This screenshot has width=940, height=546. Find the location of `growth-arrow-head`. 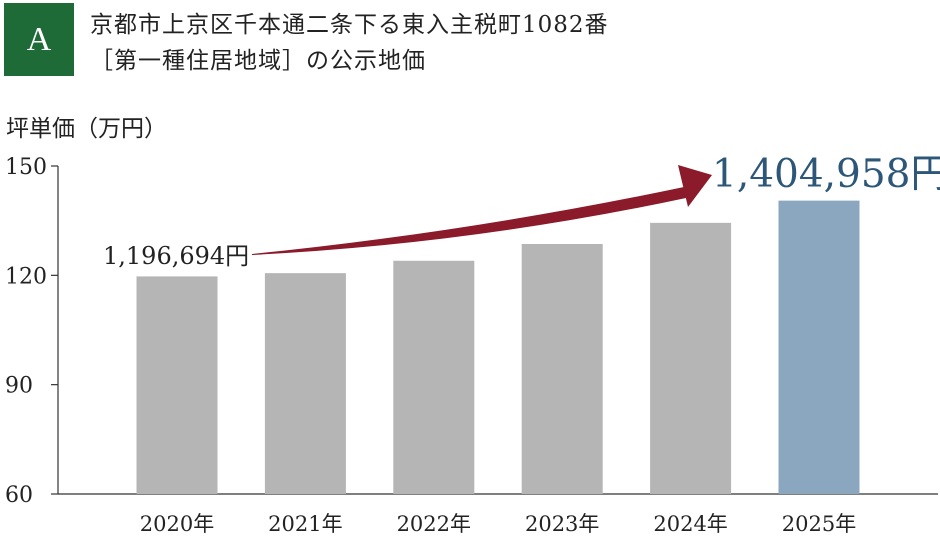

growth-arrow-head is located at coordinates (695, 186).